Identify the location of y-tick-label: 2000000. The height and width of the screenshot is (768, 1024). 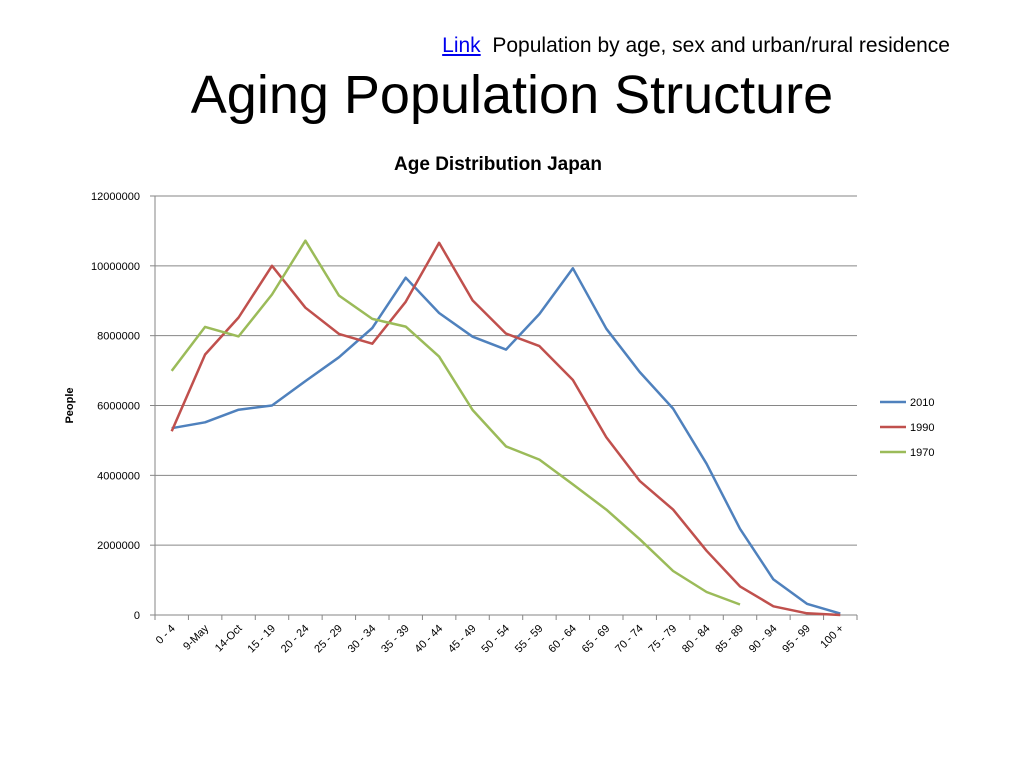
(118, 546).